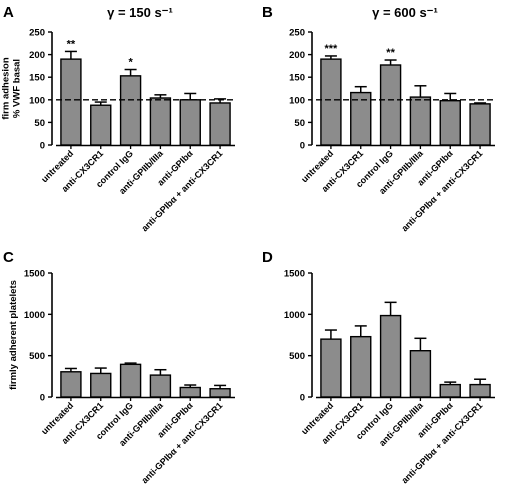  I want to click on y-axis-label: firm adhesion, so click(6, 88).